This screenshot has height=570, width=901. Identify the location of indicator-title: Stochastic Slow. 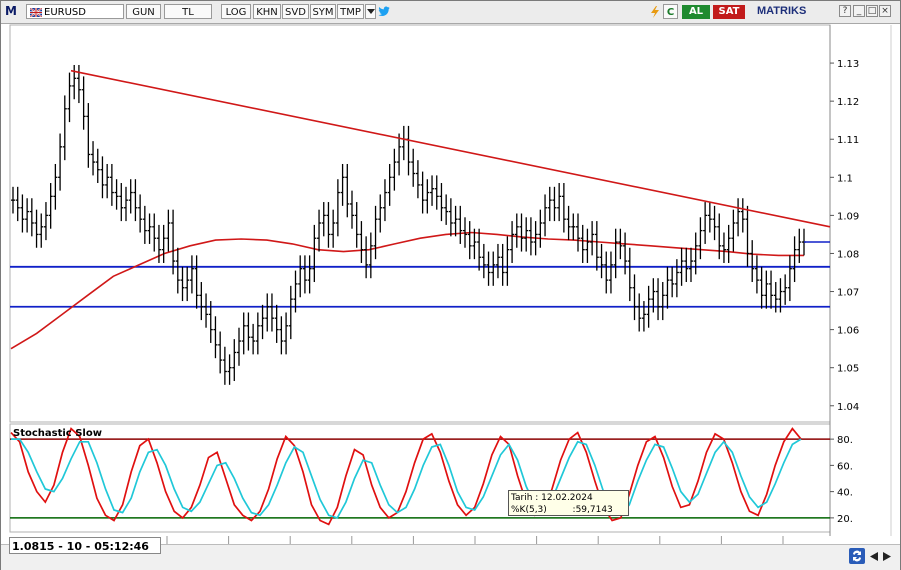
(57, 433).